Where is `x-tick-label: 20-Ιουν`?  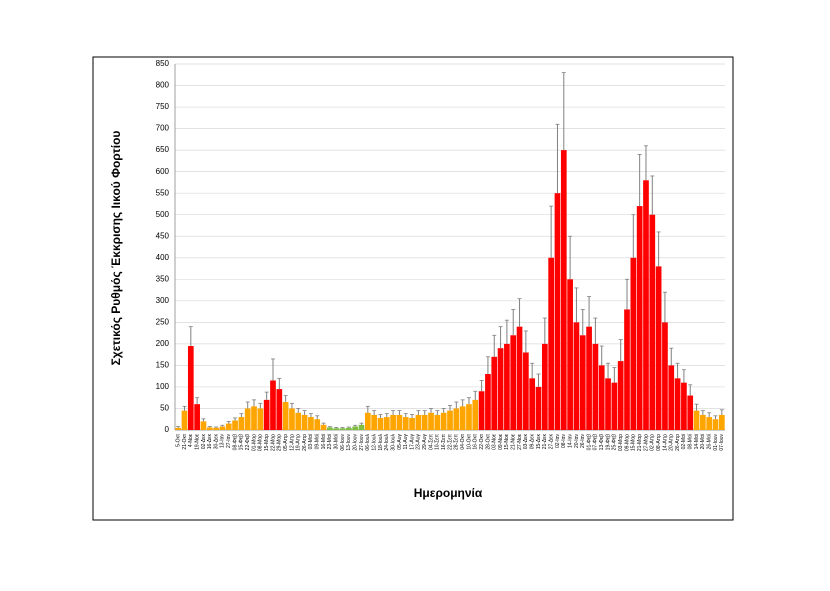
x-tick-label: 20-Ιουν is located at coordinates (356, 442).